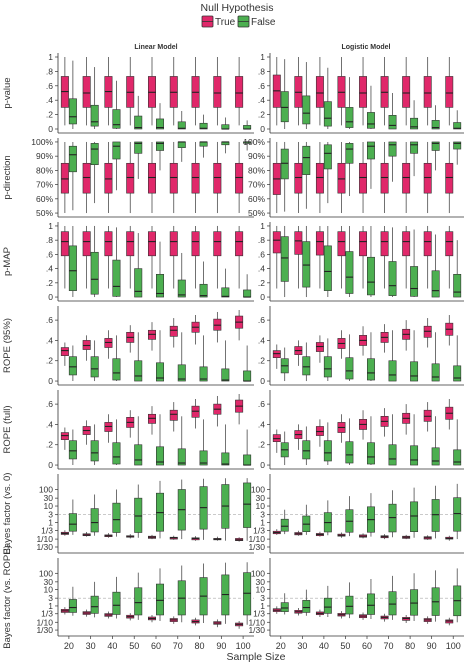 The height and width of the screenshot is (667, 474). What do you see at coordinates (256, 185) in the screenshot?
I see `y-tick-label: 70%` at bounding box center [256, 185].